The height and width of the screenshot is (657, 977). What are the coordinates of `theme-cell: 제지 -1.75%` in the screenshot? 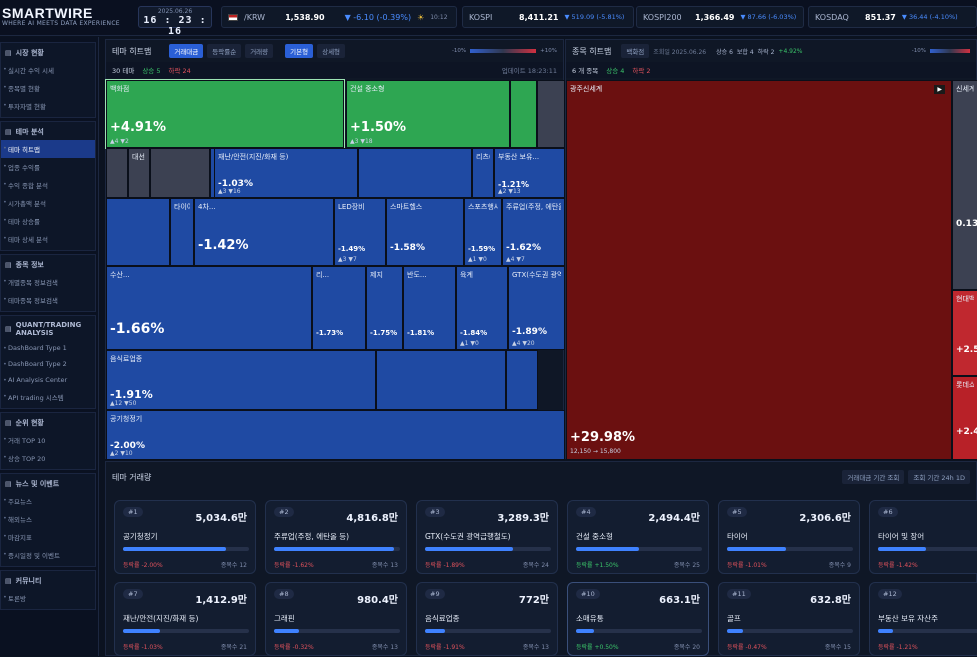 It's located at (384, 308).